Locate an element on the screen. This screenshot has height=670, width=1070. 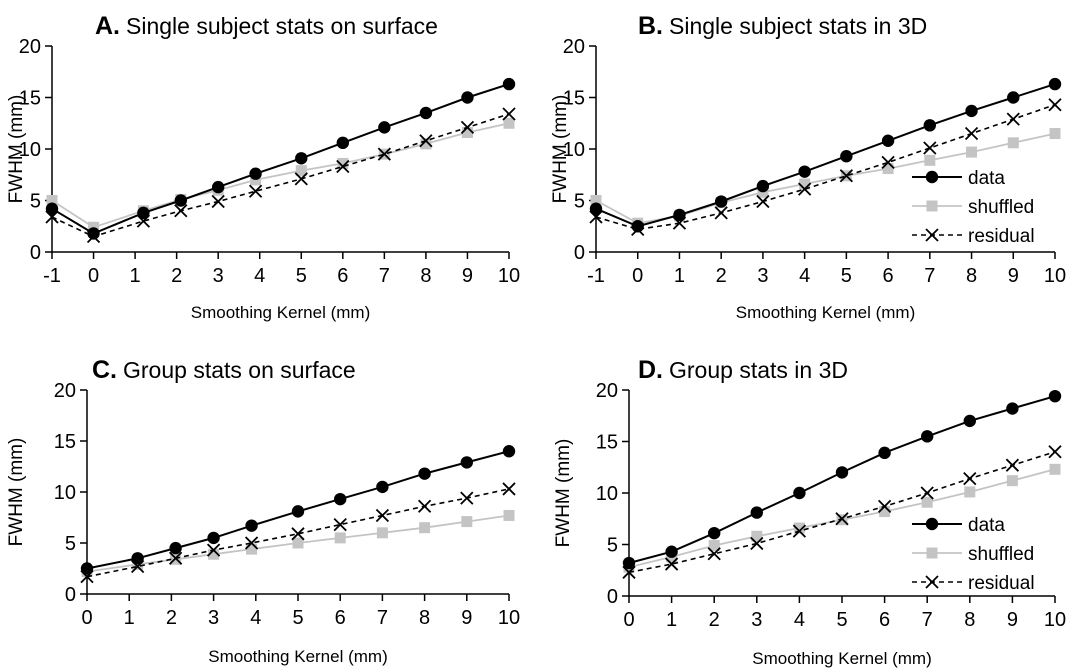
x-tick-label: 9 is located at coordinates (467, 276).